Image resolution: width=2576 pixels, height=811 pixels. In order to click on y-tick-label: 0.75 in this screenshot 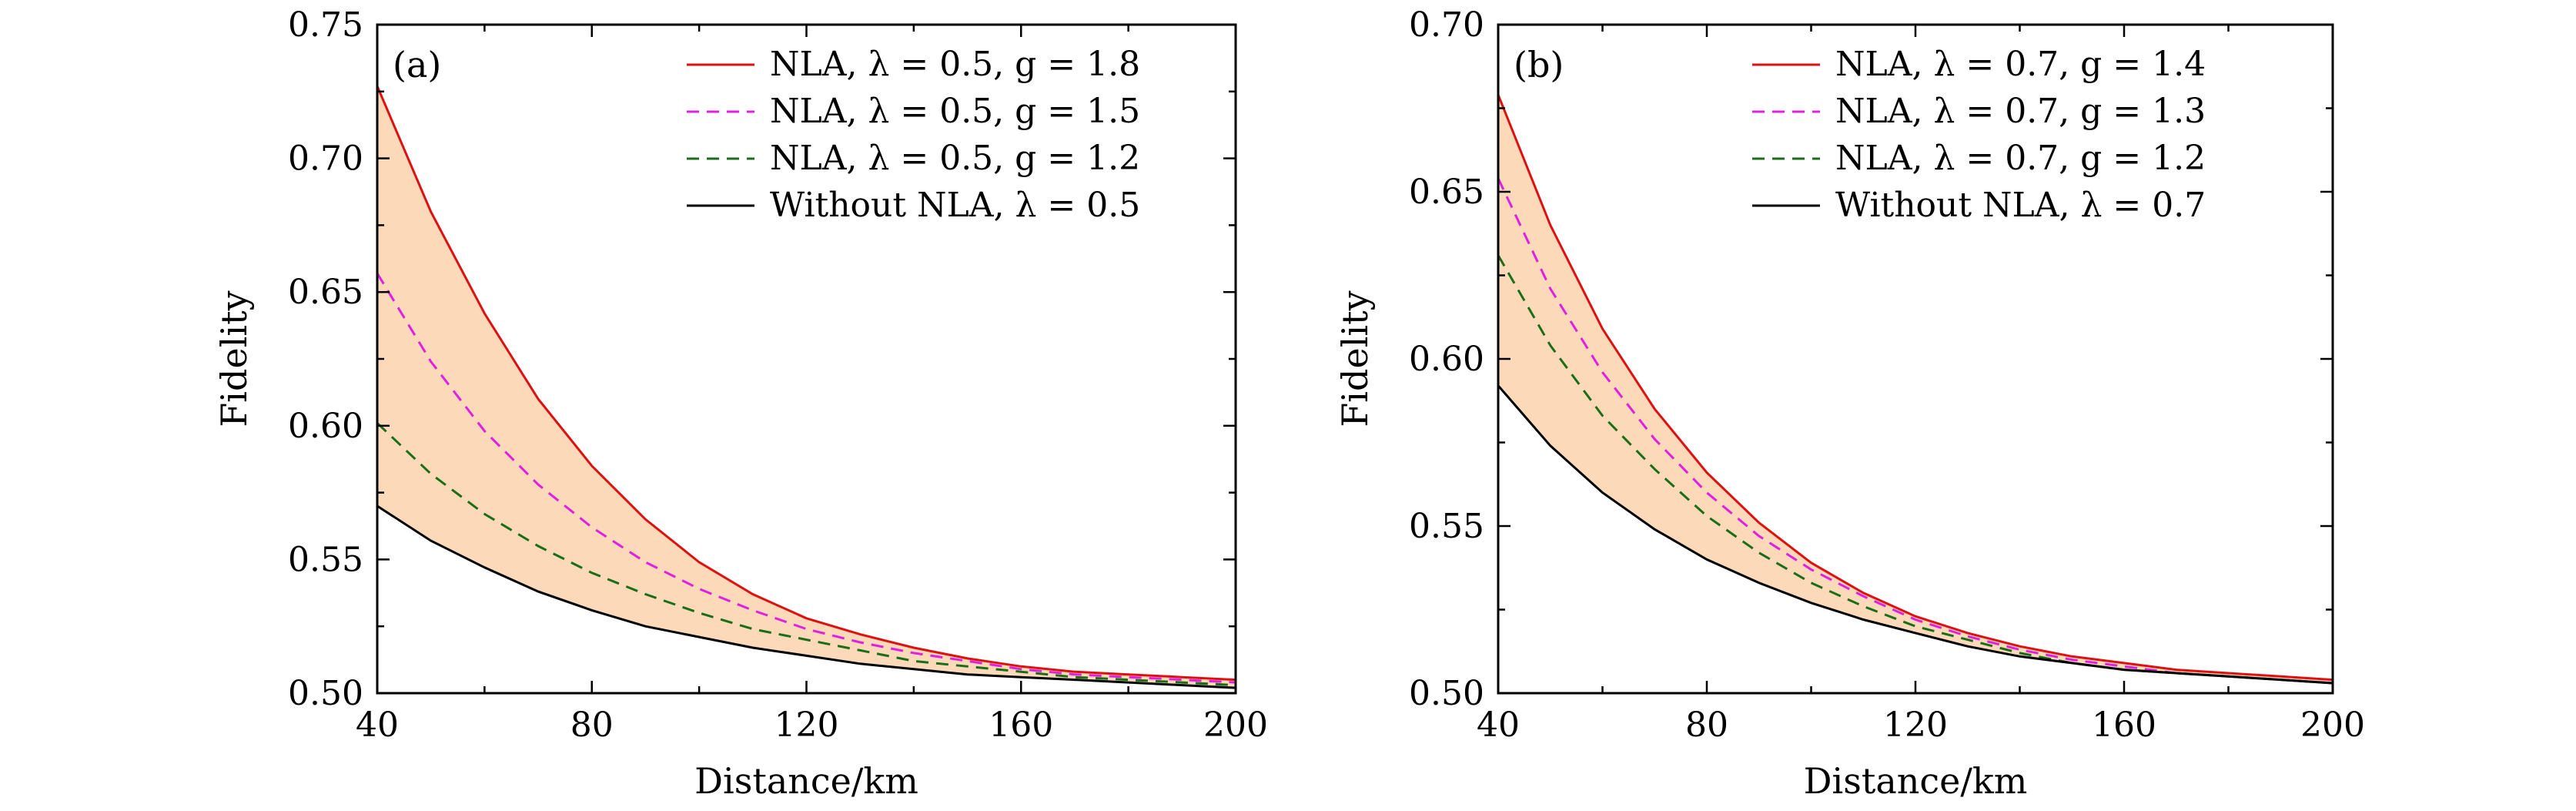, I will do `click(325, 25)`.